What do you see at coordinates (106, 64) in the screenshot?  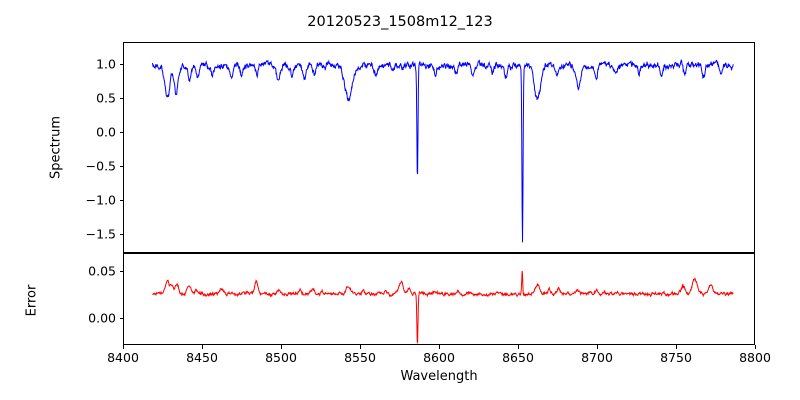 I see `spectrum-y-tick-label: 1.0` at bounding box center [106, 64].